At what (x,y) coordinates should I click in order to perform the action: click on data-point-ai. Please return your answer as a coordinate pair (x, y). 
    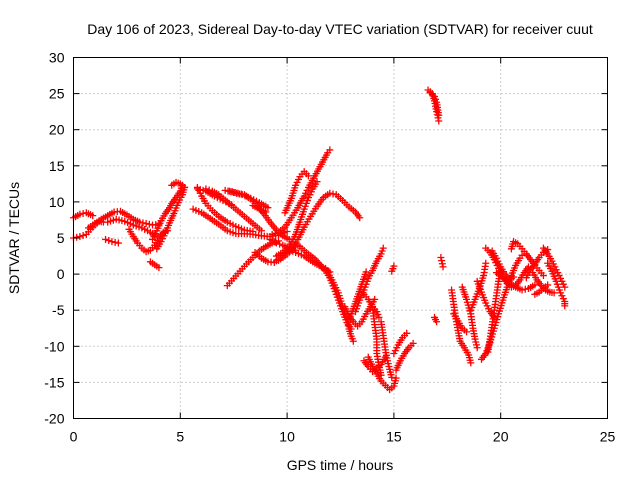
    Looking at the image, I should click on (385, 357).